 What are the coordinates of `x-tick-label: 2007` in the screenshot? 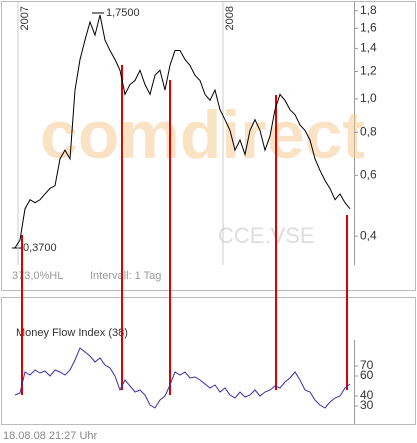 It's located at (25, 18).